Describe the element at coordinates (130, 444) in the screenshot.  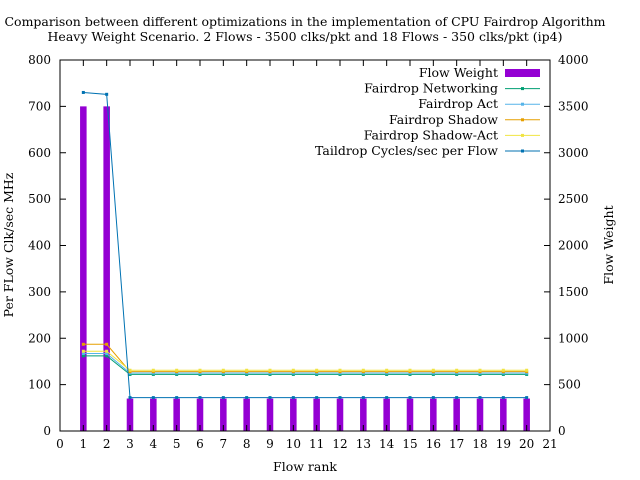
I see `x-tick-label: 3` at that location.